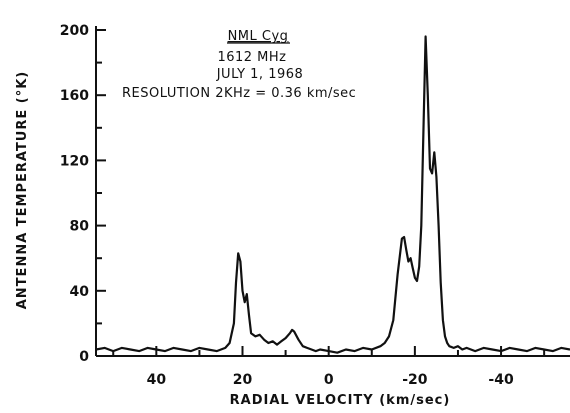 The height and width of the screenshot is (413, 570). Describe the element at coordinates (239, 93) in the screenshot. I see `annotation-resolution: RESOLUTION 2KHz = 0.36 km/sec` at that location.